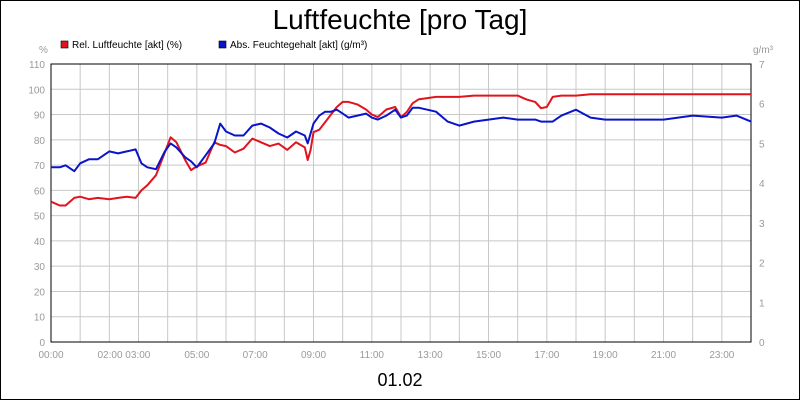 Image resolution: width=800 pixels, height=400 pixels. Describe the element at coordinates (255, 355) in the screenshot. I see `x-tick-label: 07:00` at that location.